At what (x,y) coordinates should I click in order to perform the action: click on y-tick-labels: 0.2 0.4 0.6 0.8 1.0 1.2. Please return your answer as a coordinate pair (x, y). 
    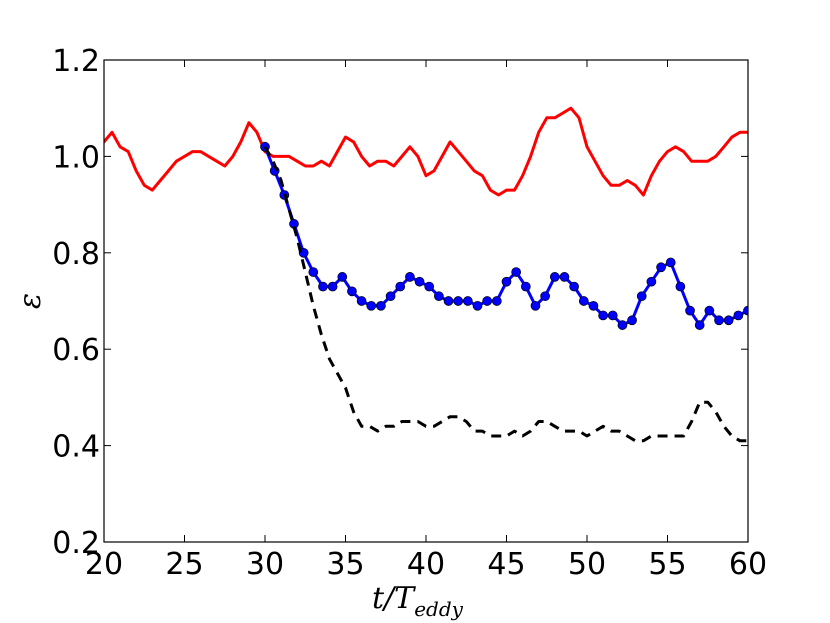
    Looking at the image, I should click on (76, 302).